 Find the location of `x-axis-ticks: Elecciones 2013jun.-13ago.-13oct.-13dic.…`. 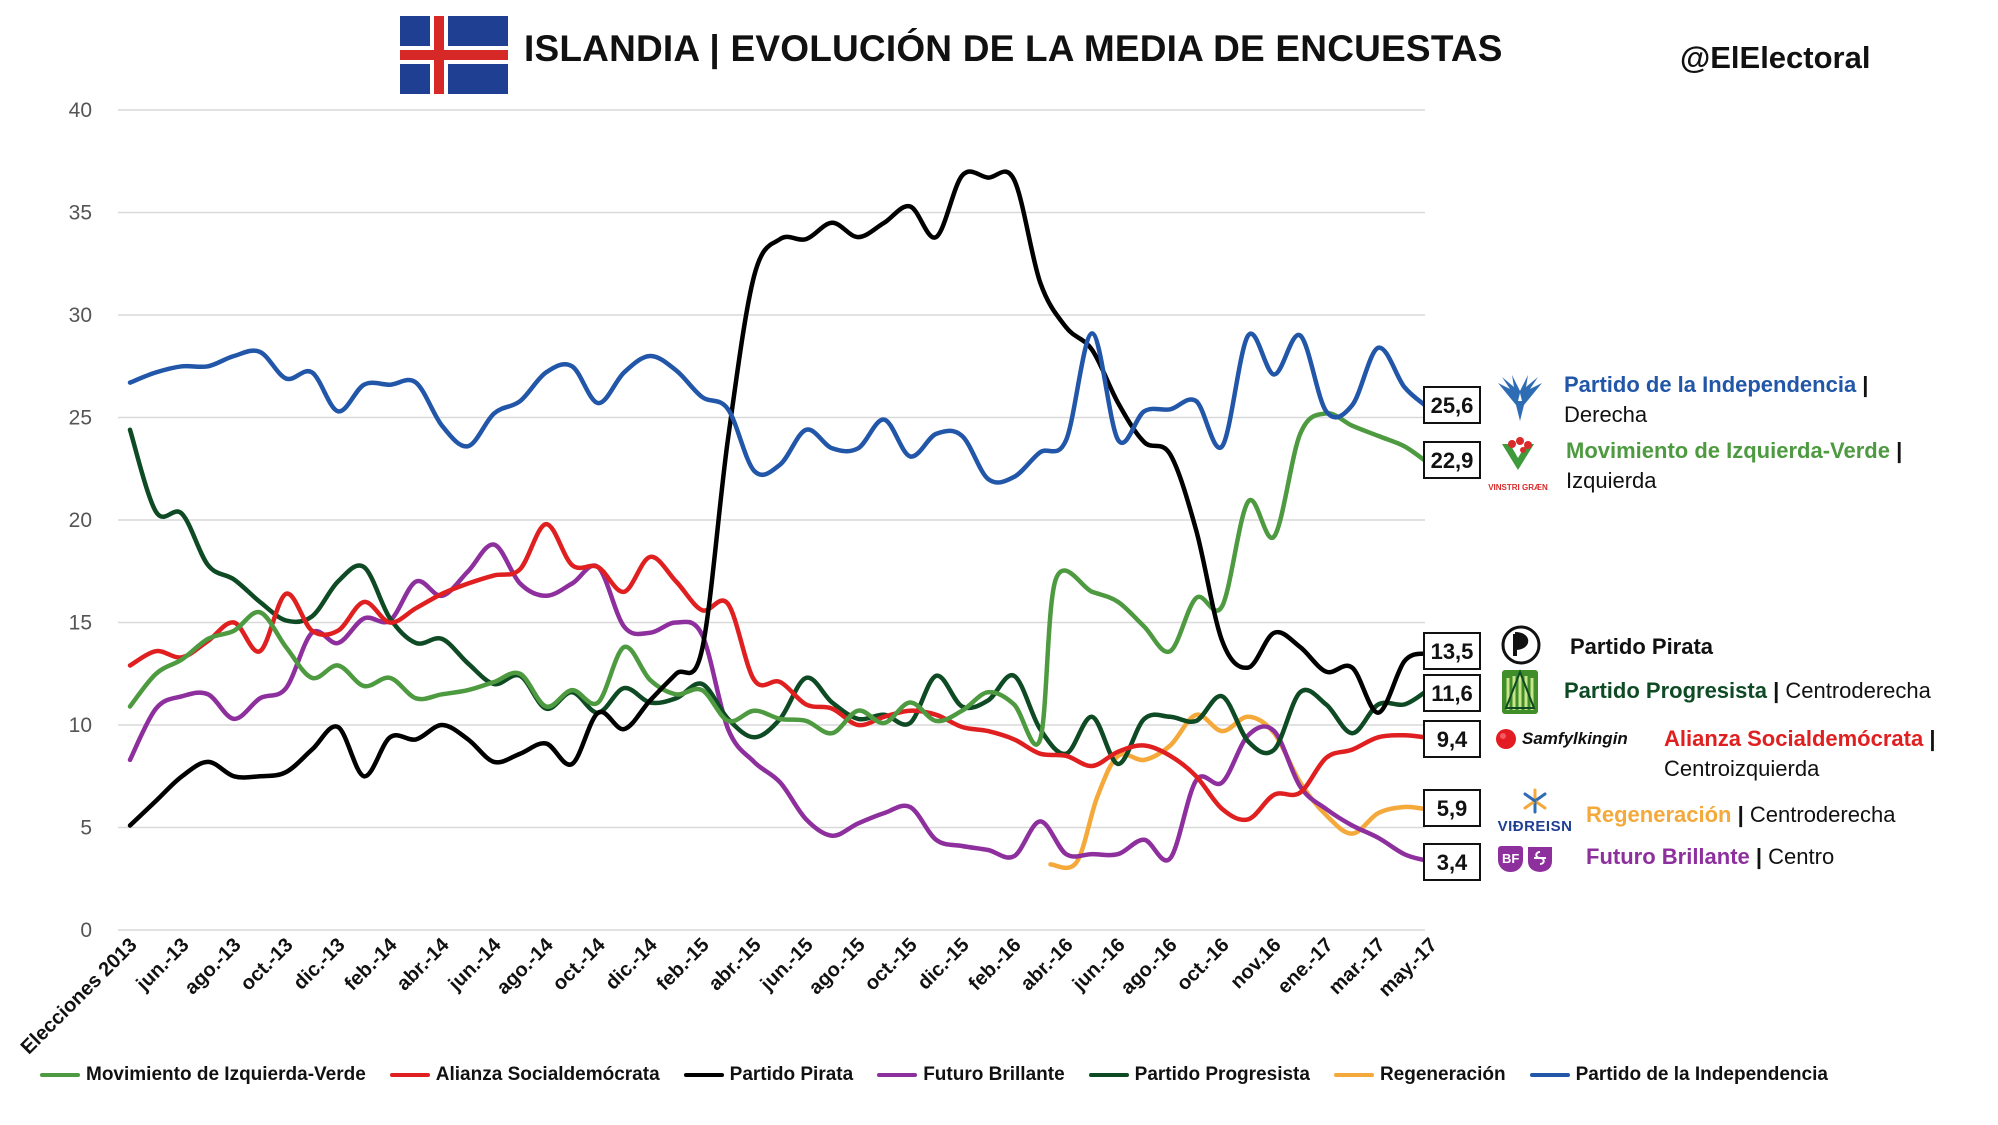

x-axis-ticks: Elecciones 2013jun.-13ago.-13oct.-13dic.… is located at coordinates (729, 995).